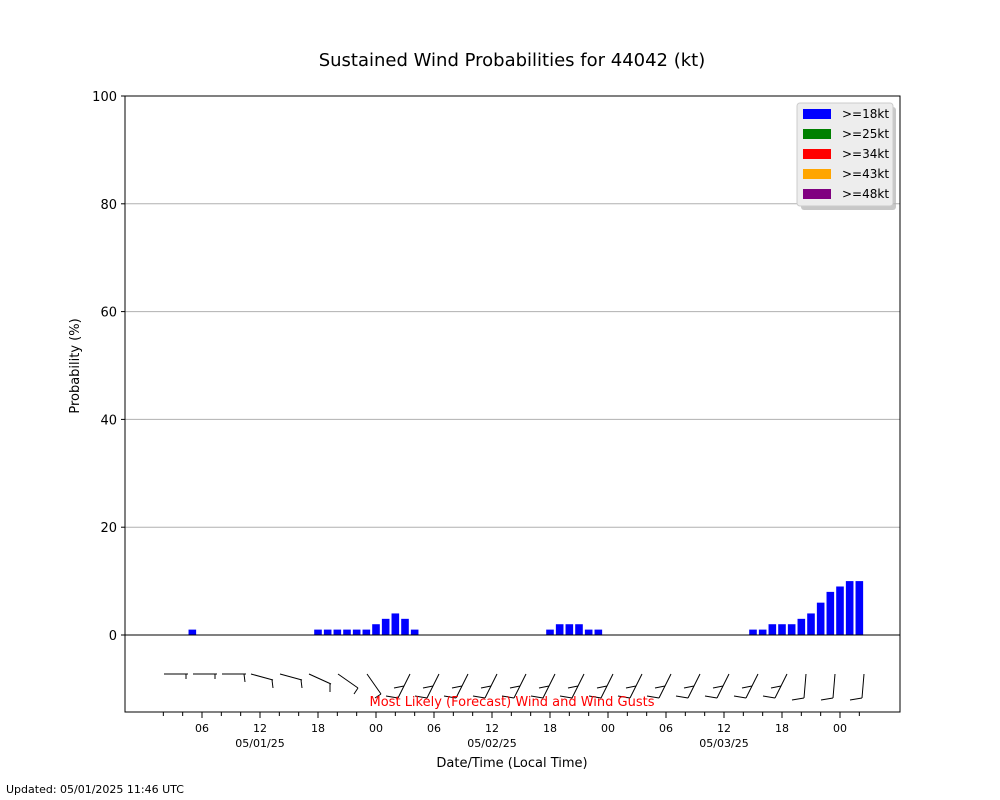 The width and height of the screenshot is (1000, 800). Describe the element at coordinates (511, 763) in the screenshot. I see `x-axis-label: Date/Time (Local Time)` at that location.